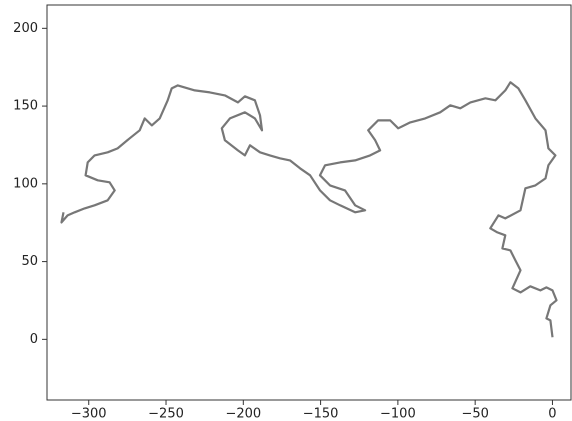 The height and width of the screenshot is (421, 572). What do you see at coordinates (29, 261) in the screenshot?
I see `y-tick-label: 50` at bounding box center [29, 261].